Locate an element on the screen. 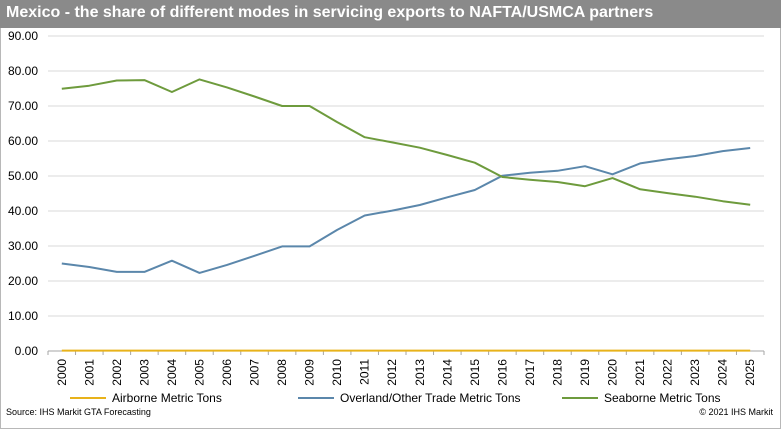 The width and height of the screenshot is (781, 429). x-tick-label: 2020 is located at coordinates (613, 372).